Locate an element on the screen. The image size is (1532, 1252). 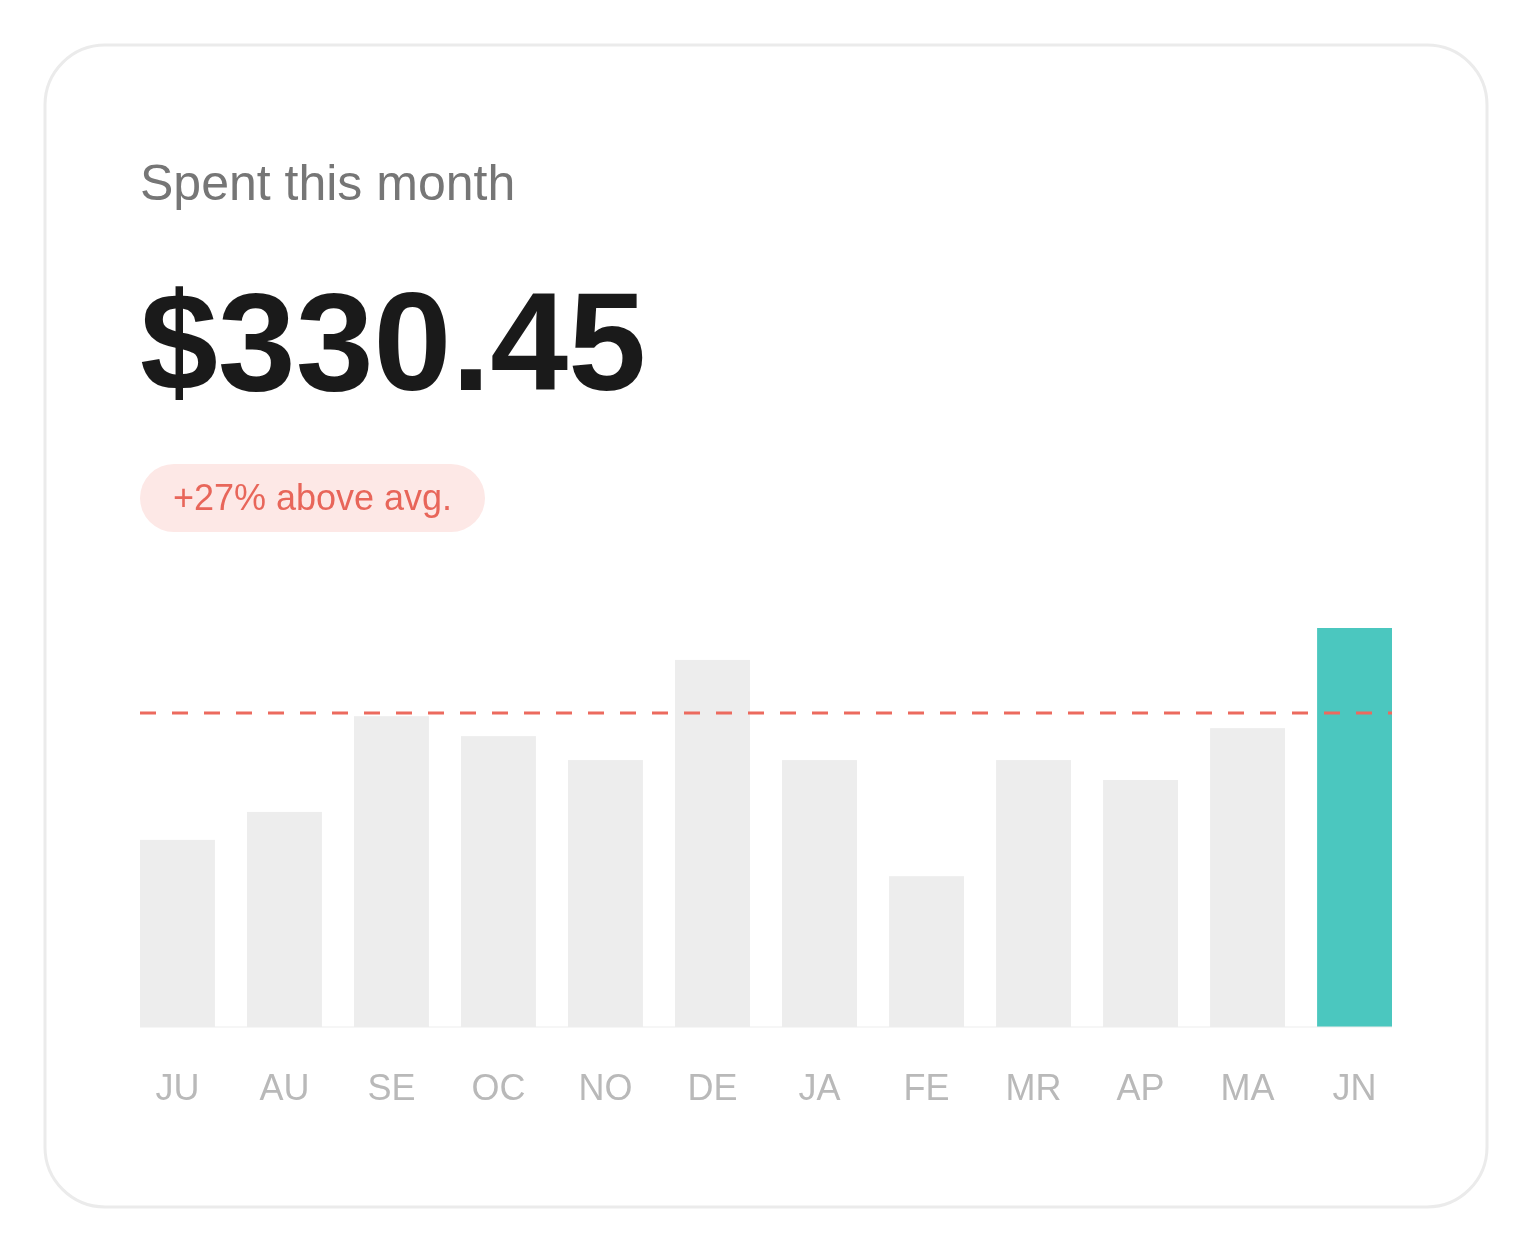
x-tick-label: MA is located at coordinates (1247, 1087).